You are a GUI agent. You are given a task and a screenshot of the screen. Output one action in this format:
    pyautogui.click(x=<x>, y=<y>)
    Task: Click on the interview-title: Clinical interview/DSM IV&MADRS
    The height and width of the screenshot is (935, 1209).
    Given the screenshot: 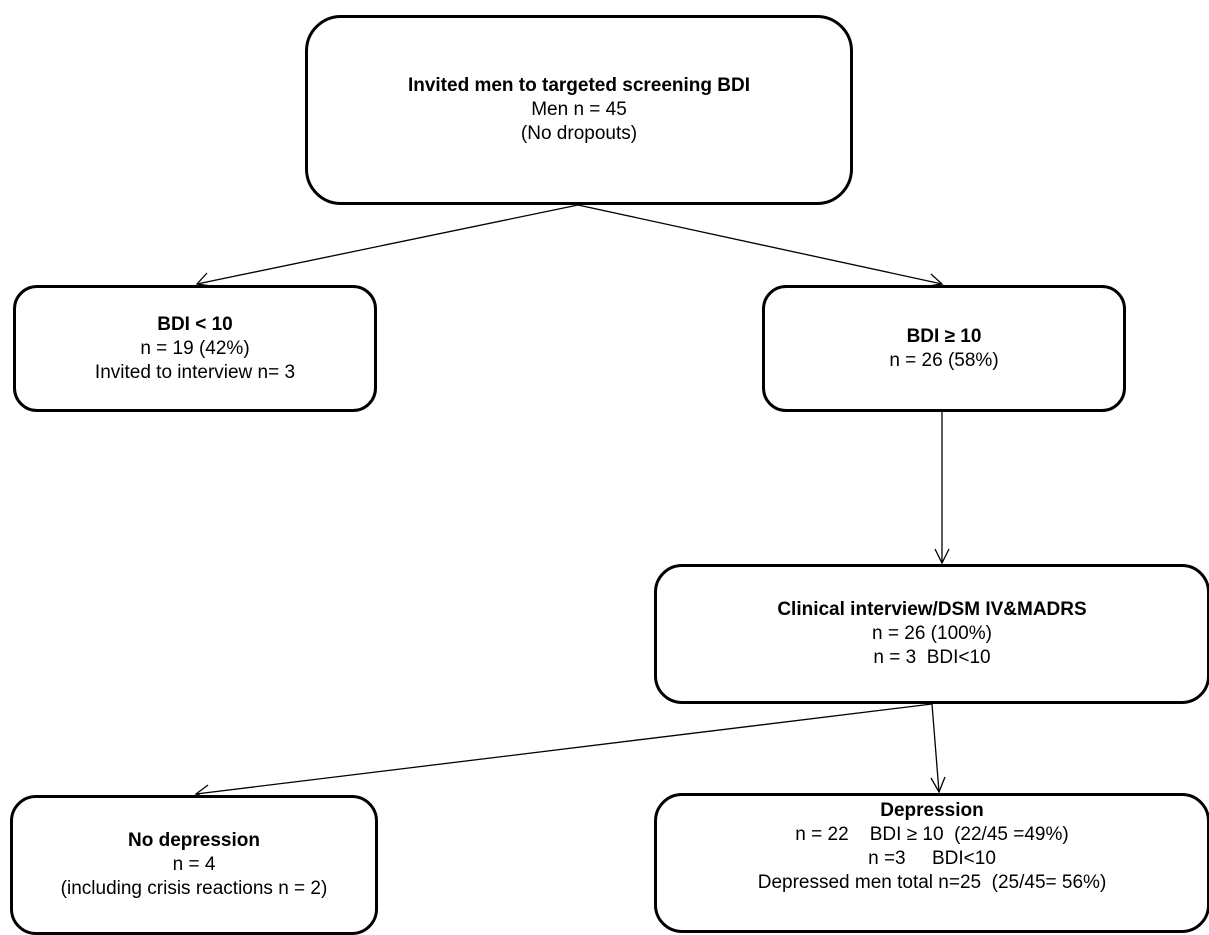 What is the action you would take?
    pyautogui.click(x=932, y=609)
    